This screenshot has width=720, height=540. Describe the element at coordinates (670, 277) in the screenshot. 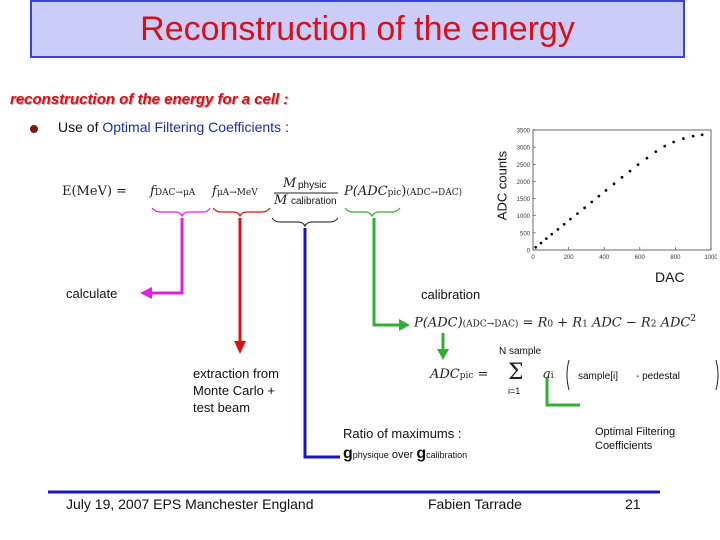

I see `chart-xlabel: DAC` at that location.